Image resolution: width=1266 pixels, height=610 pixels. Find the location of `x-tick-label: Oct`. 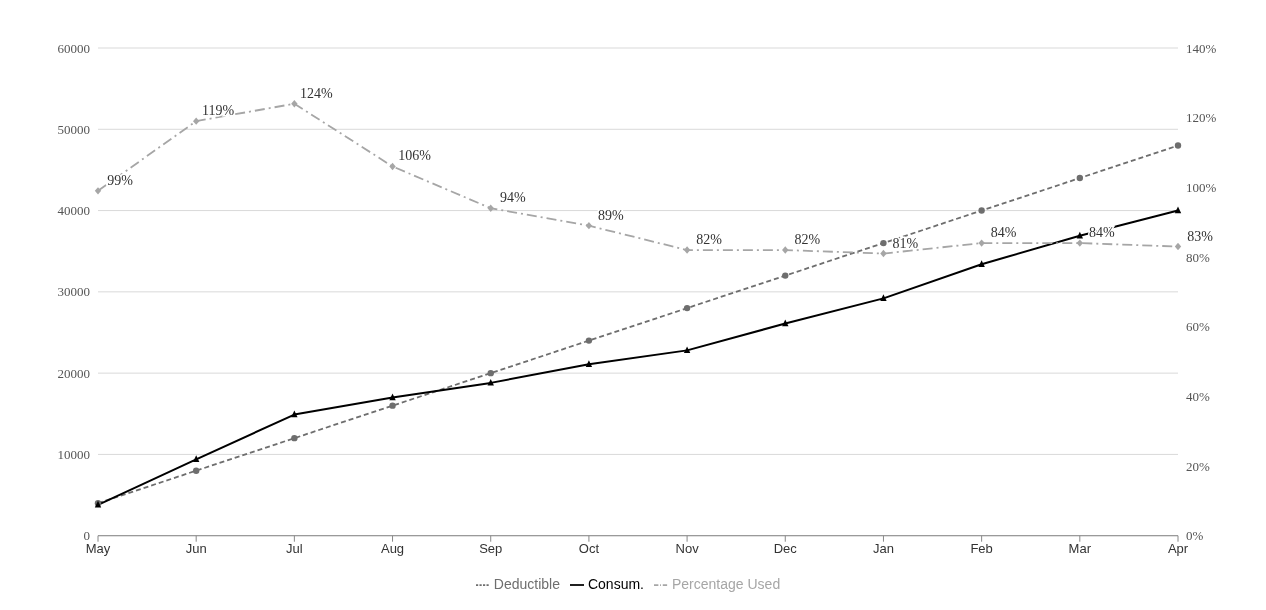

x-tick-label: Oct is located at coordinates (589, 548).